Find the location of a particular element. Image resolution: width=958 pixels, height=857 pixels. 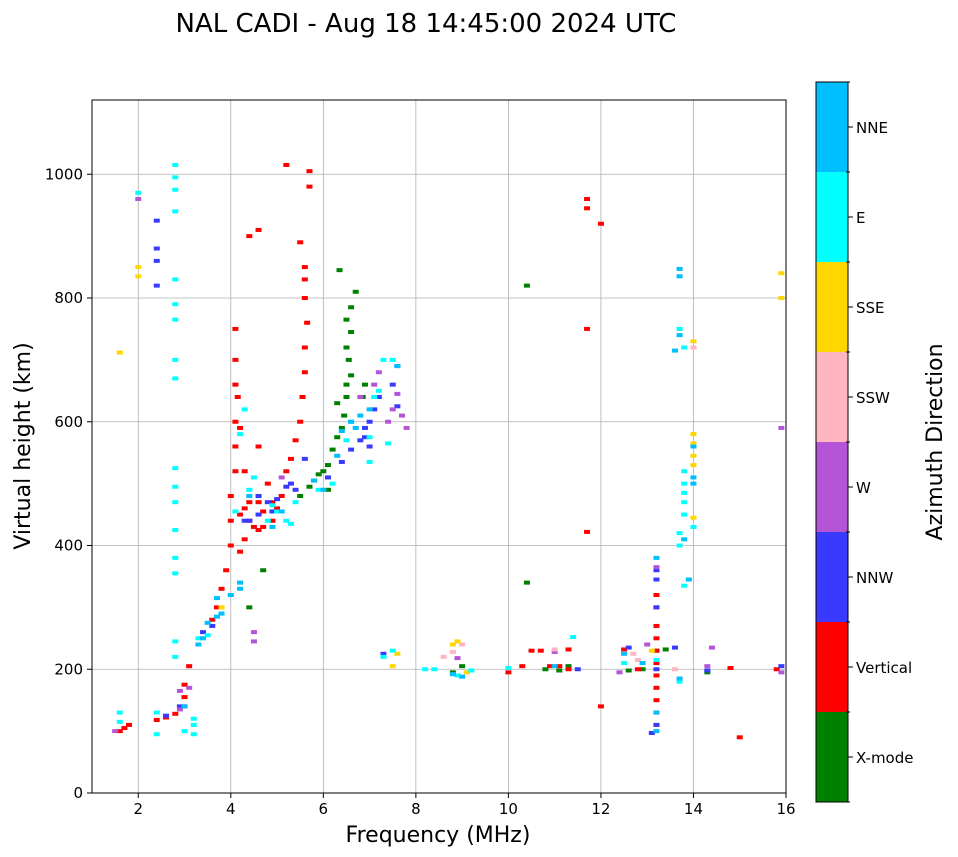

colorbar-label-vertical: Vertical is located at coordinates (884, 668).